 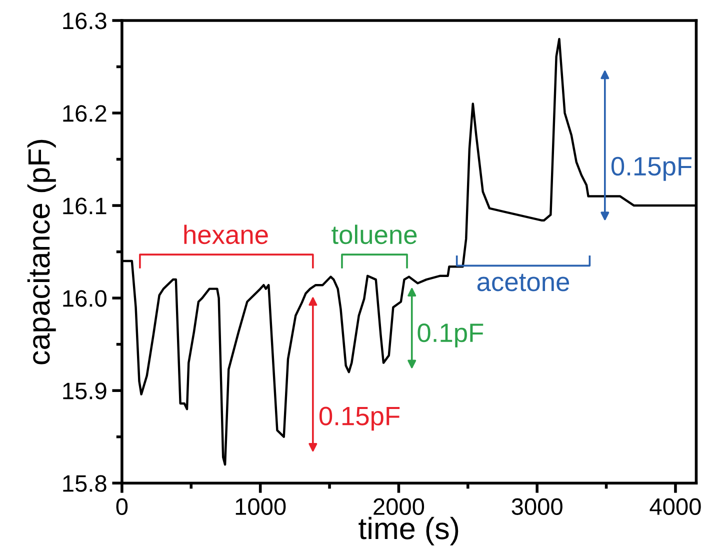 I want to click on y-tick-label: 16.0, so click(x=84, y=298).